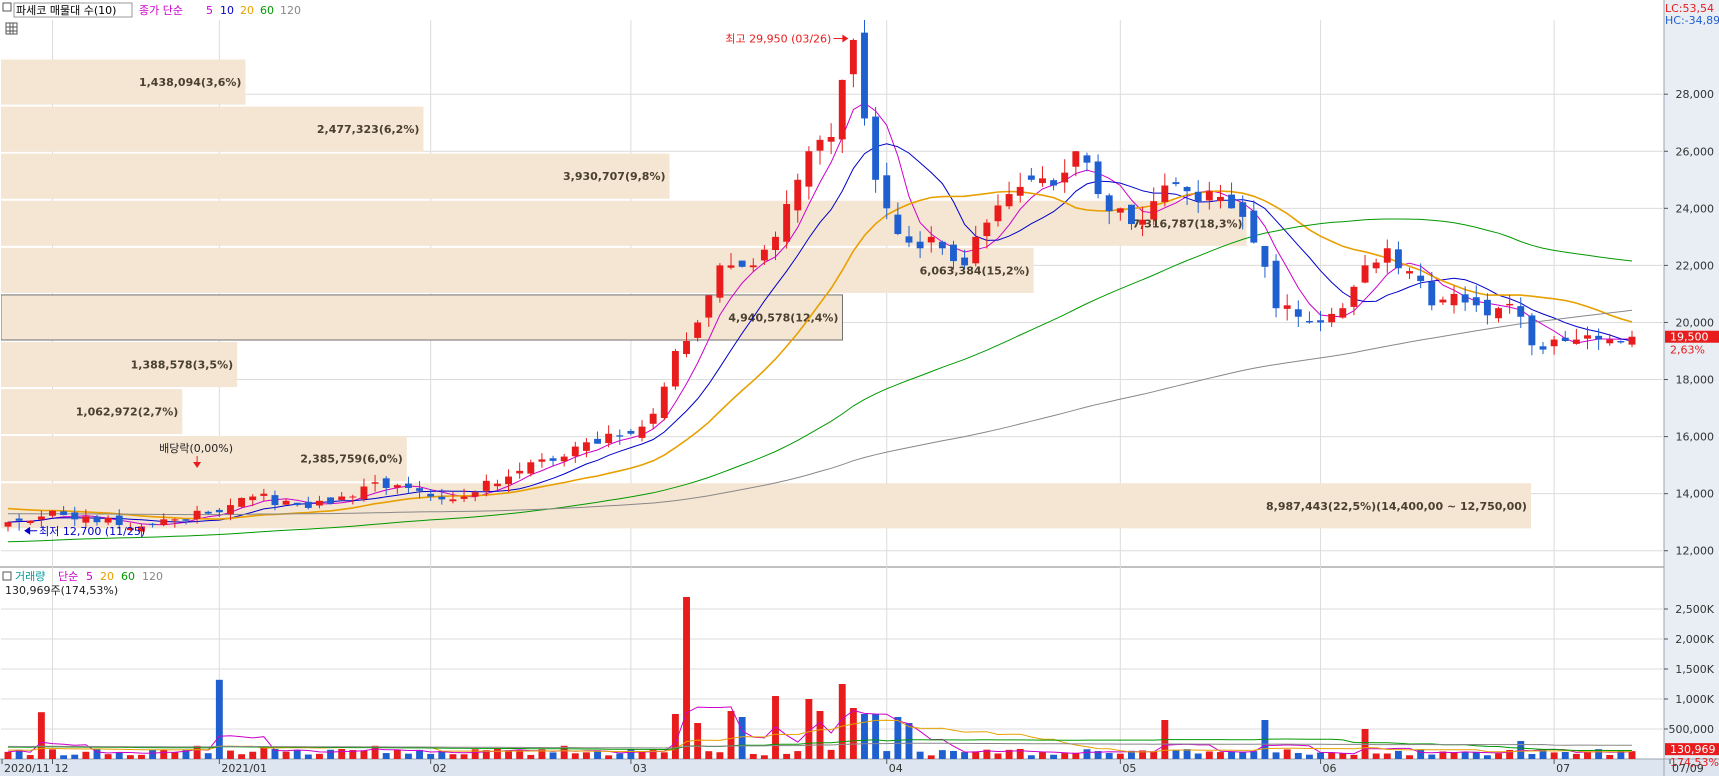 The height and width of the screenshot is (779, 1719). Describe the element at coordinates (1692, 729) in the screenshot. I see `volume-axis-label: 500,000` at that location.